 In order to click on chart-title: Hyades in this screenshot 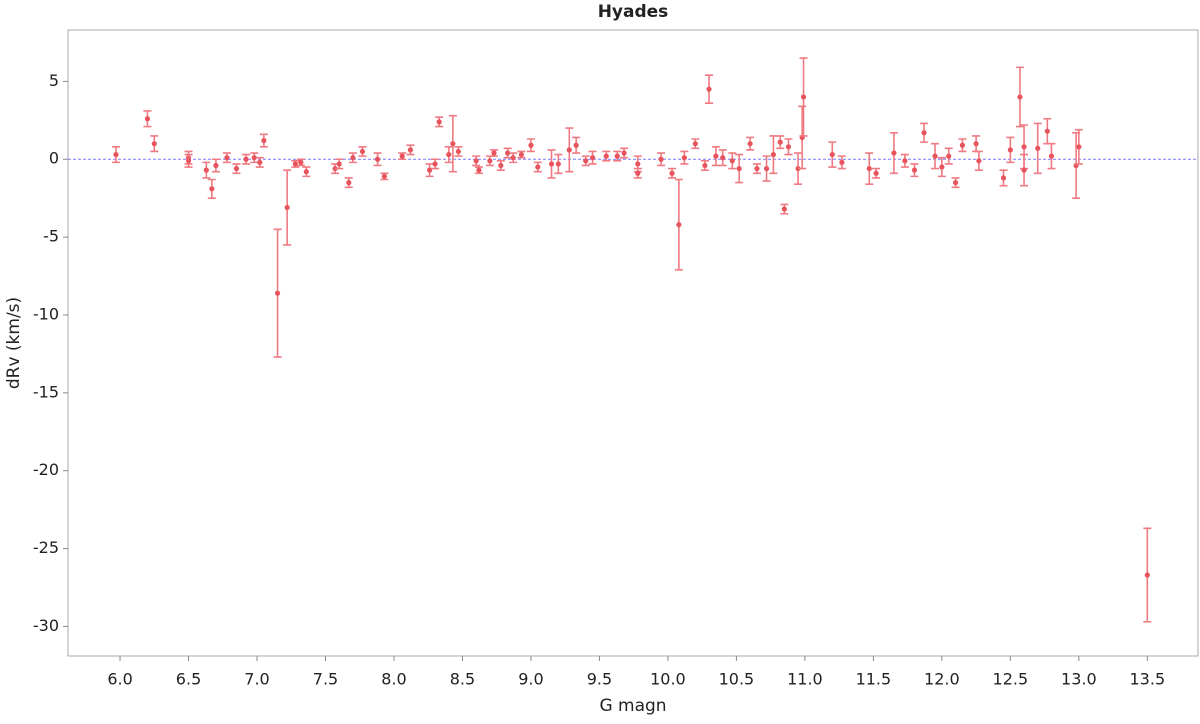, I will do `click(633, 12)`.